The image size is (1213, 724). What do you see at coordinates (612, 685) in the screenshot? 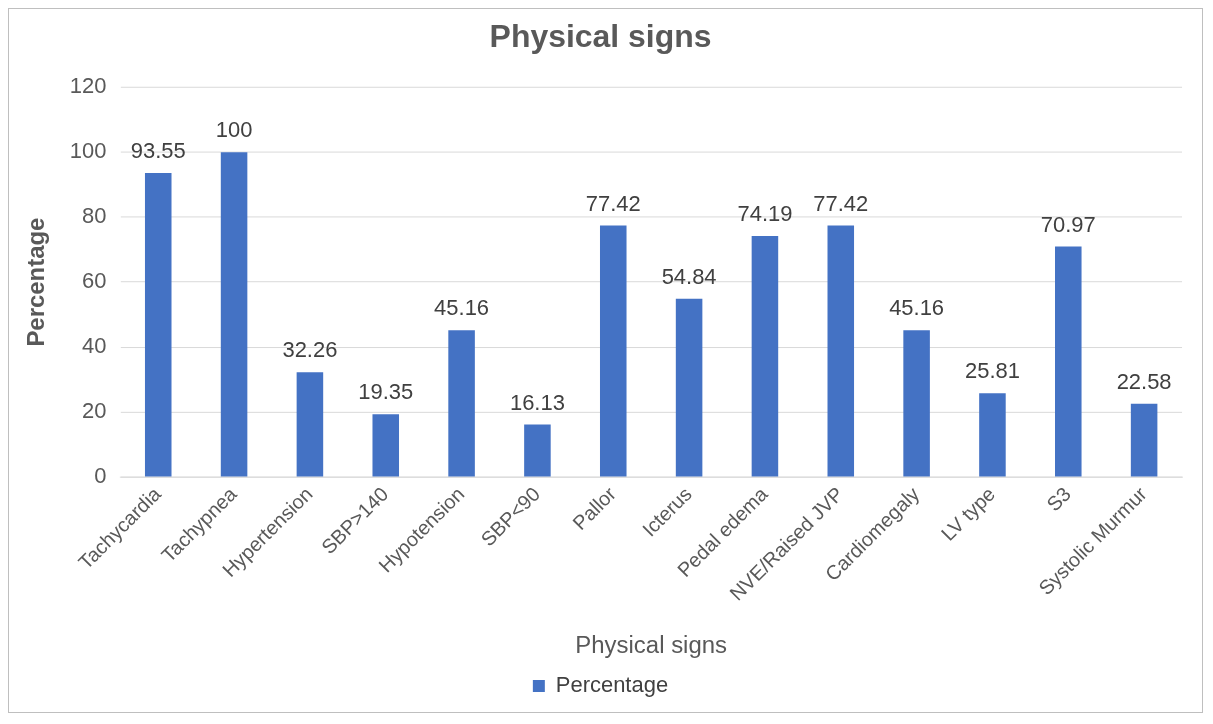
I see `legend-label: Percentage` at bounding box center [612, 685].